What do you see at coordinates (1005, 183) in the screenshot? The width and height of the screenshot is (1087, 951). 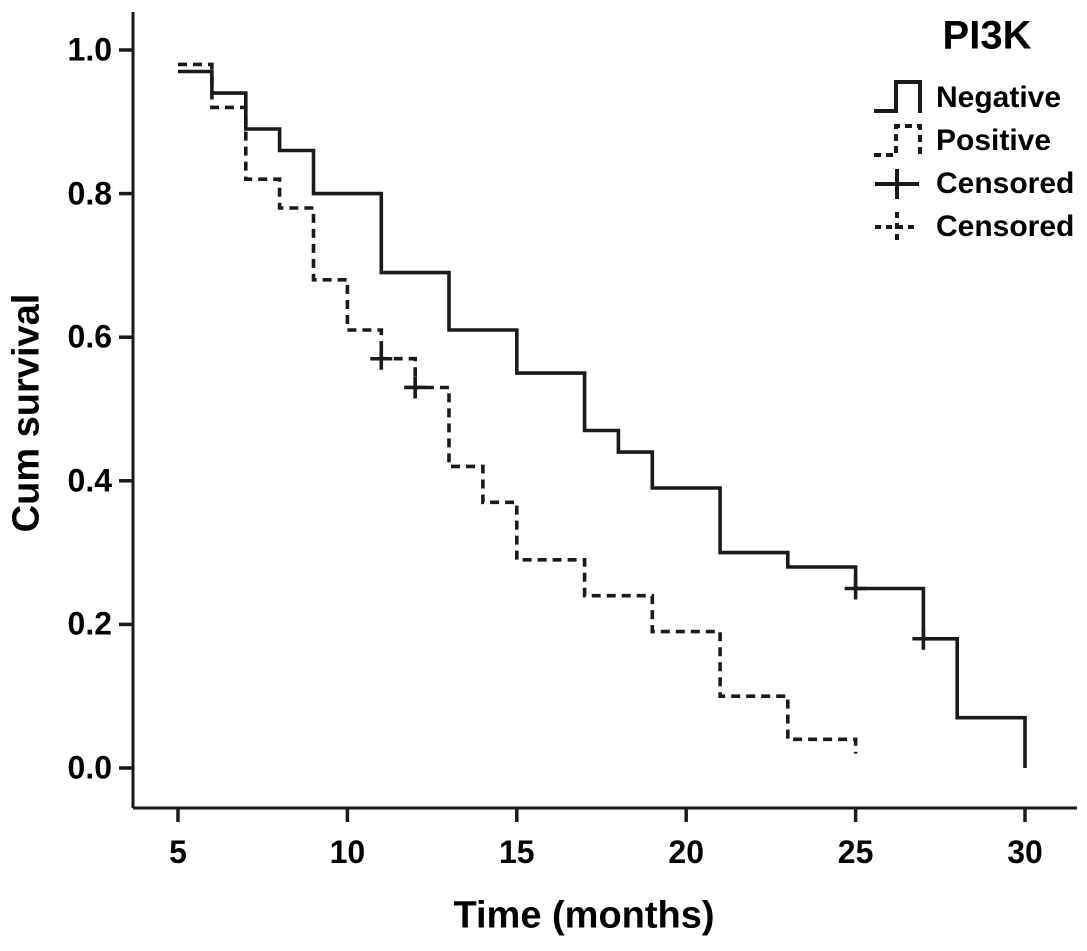 I see `legend-label-censored-solid: Censored` at bounding box center [1005, 183].